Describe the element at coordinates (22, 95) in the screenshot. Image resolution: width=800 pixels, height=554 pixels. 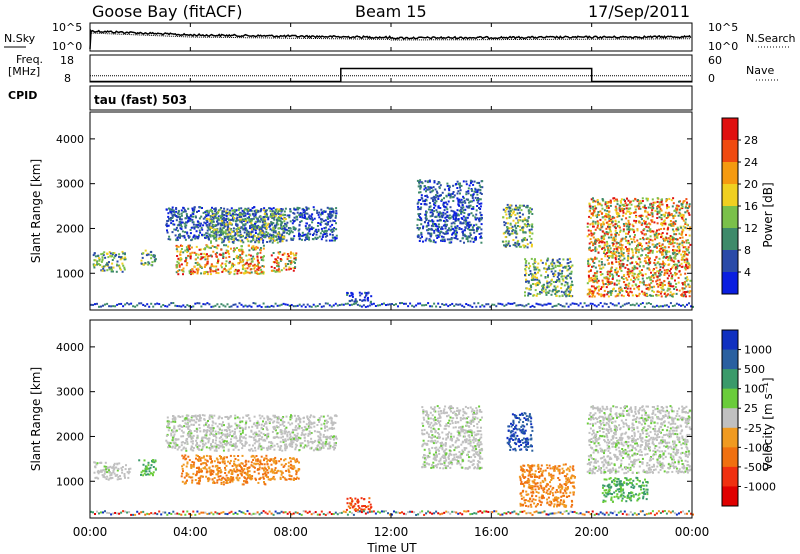
I see `cpid-label: CPID` at that location.